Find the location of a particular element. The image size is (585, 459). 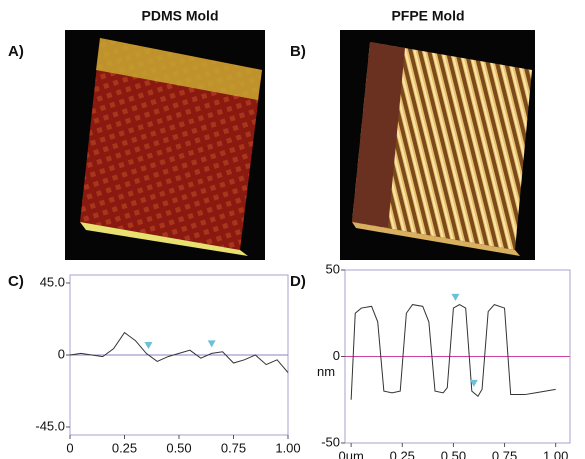

panel-label: B) is located at coordinates (298, 51).